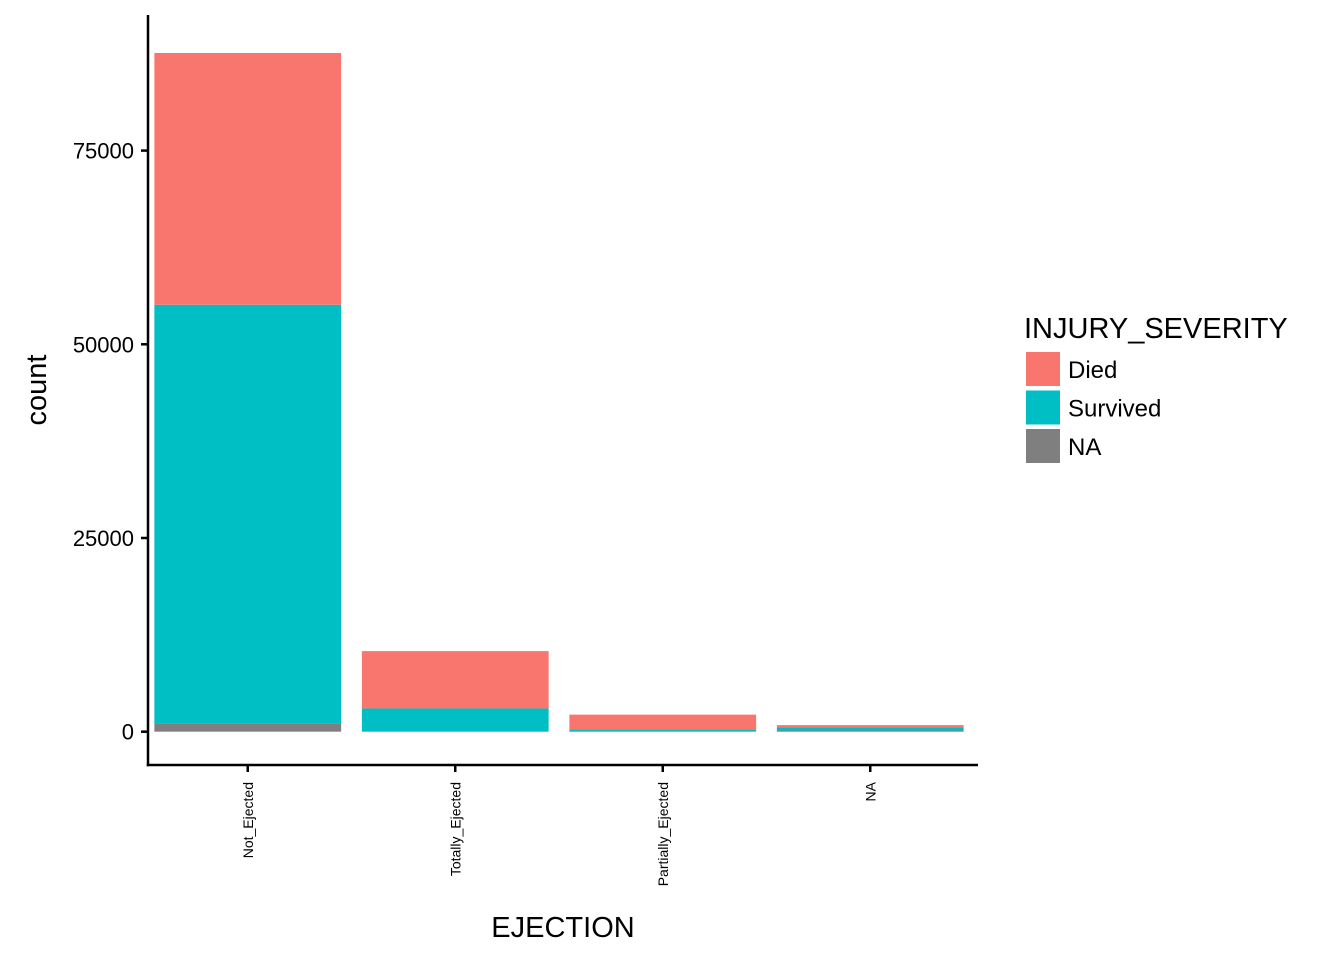 This screenshot has height=960, width=1344. I want to click on y-tick-label: 25000, so click(103, 538).